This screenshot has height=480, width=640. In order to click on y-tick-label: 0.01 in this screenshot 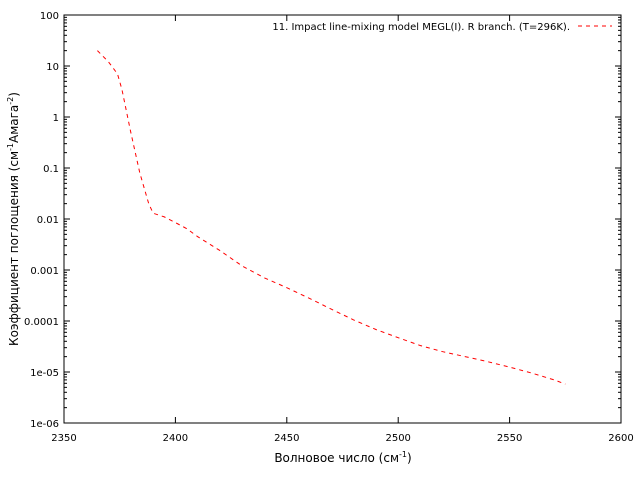, I will do `click(48, 220)`.